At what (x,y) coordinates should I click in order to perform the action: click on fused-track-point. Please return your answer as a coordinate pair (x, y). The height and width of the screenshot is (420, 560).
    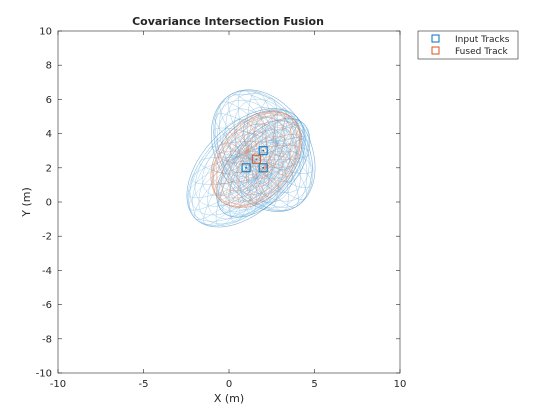
    Looking at the image, I should click on (256, 159).